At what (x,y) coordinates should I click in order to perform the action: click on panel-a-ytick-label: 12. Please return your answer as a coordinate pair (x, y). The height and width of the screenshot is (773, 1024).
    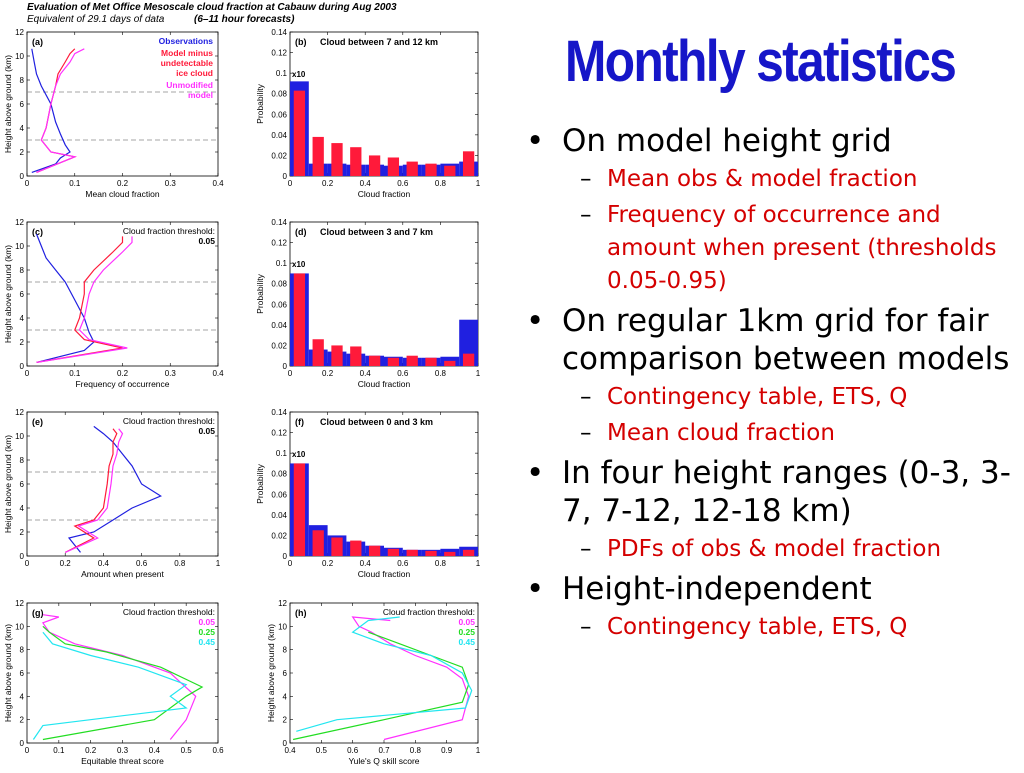
    Looking at the image, I should click on (19, 32).